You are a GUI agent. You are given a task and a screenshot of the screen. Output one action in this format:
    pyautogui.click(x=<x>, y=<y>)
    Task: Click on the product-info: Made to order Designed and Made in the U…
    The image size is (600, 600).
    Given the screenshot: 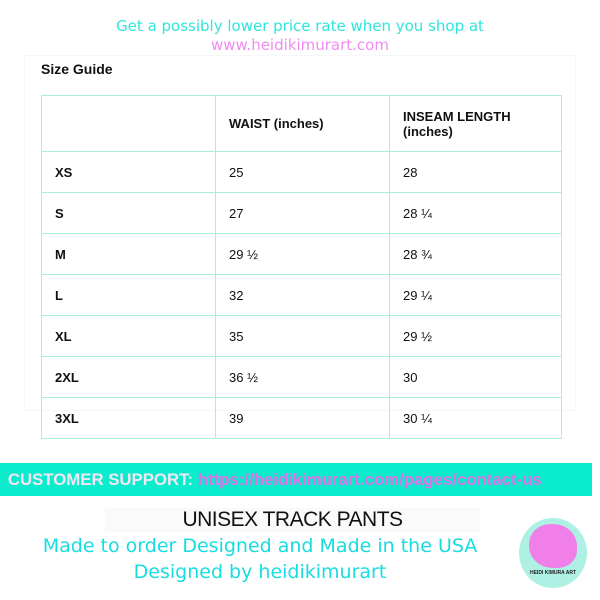 What is the action you would take?
    pyautogui.click(x=260, y=559)
    